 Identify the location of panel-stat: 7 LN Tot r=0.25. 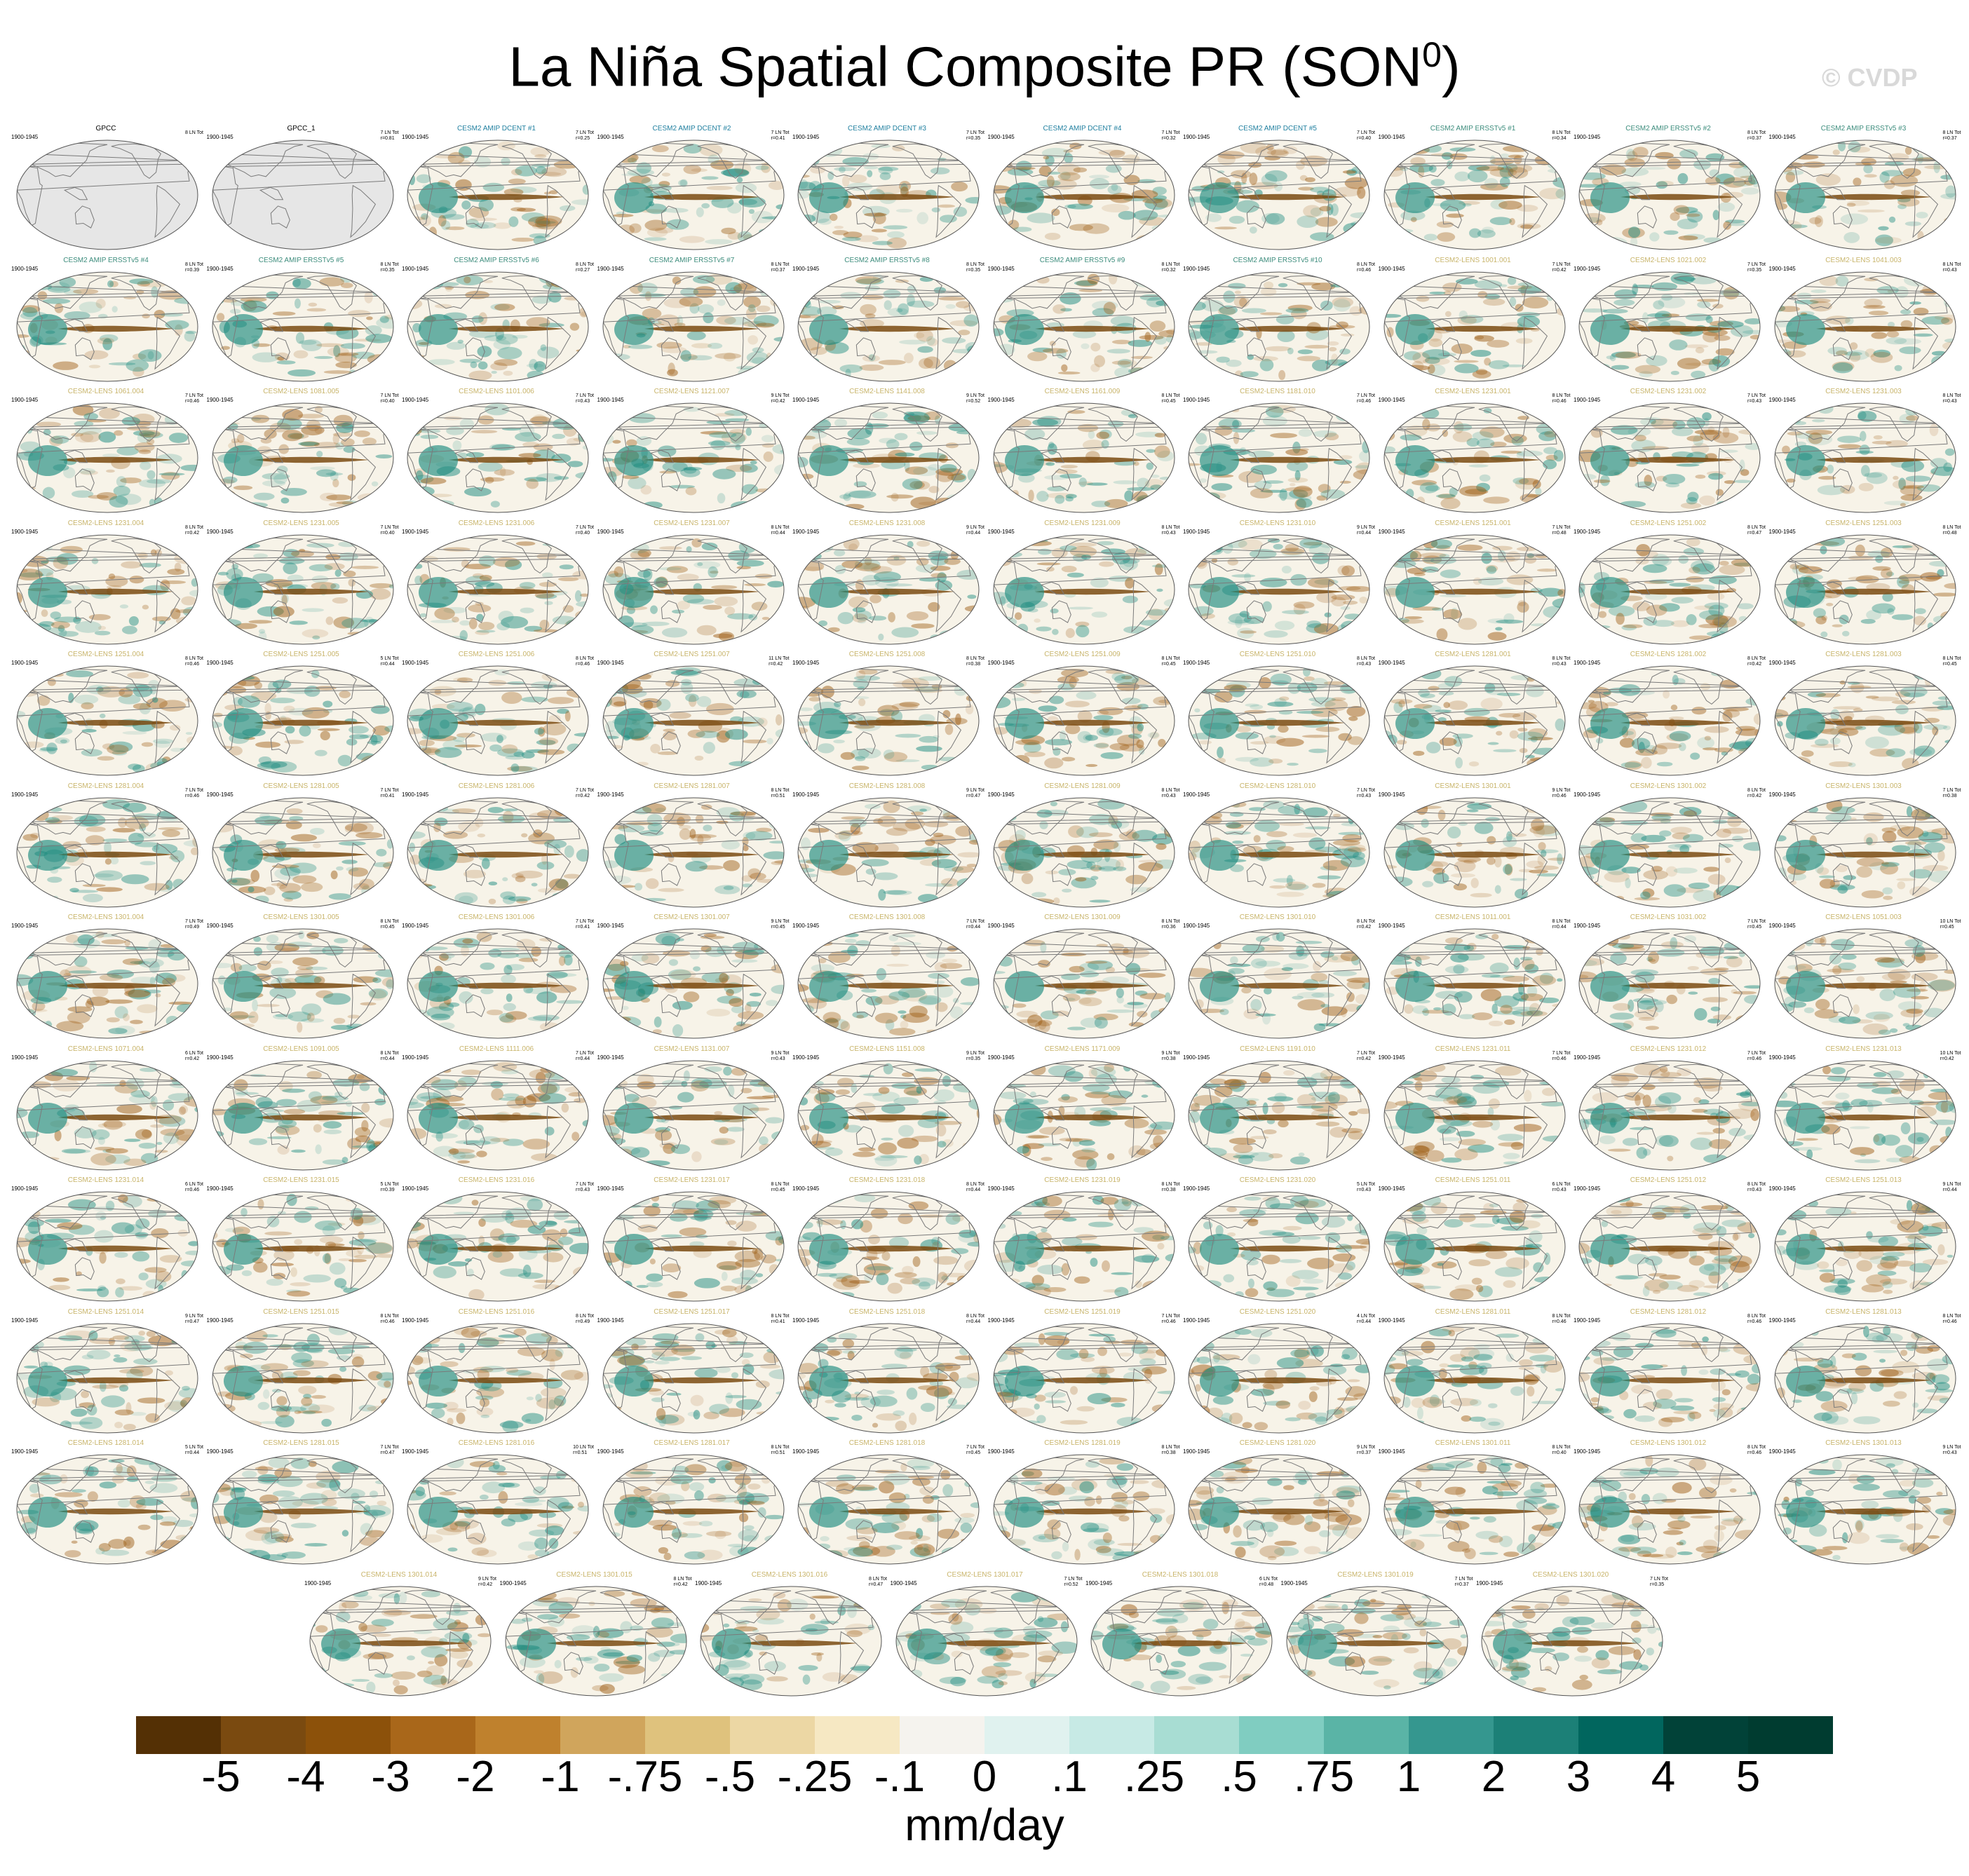
(585, 135).